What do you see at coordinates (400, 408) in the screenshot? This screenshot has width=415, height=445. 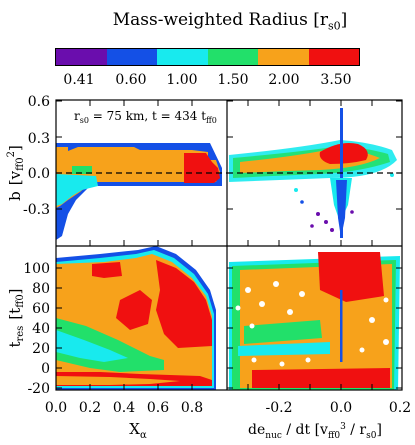 I see `xtick-right-2: 0.2` at bounding box center [400, 408].